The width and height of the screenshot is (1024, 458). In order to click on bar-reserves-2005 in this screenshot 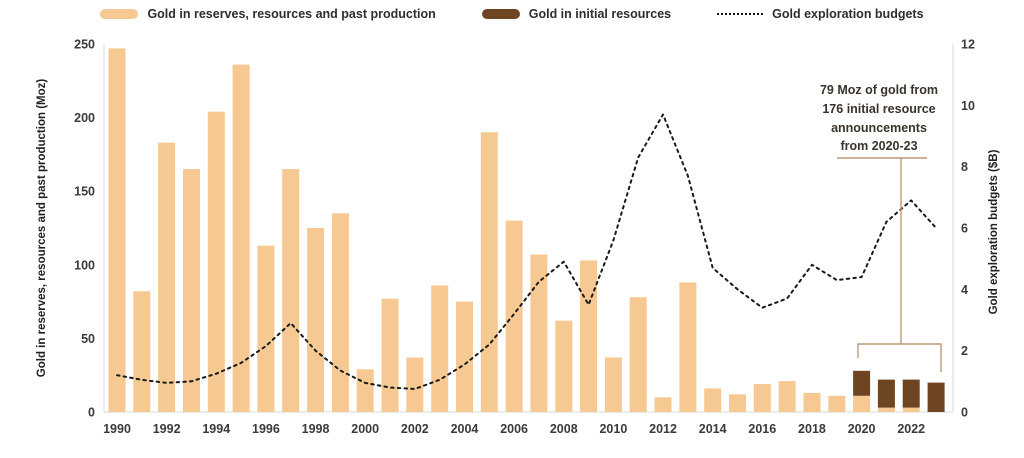, I will do `click(489, 272)`.